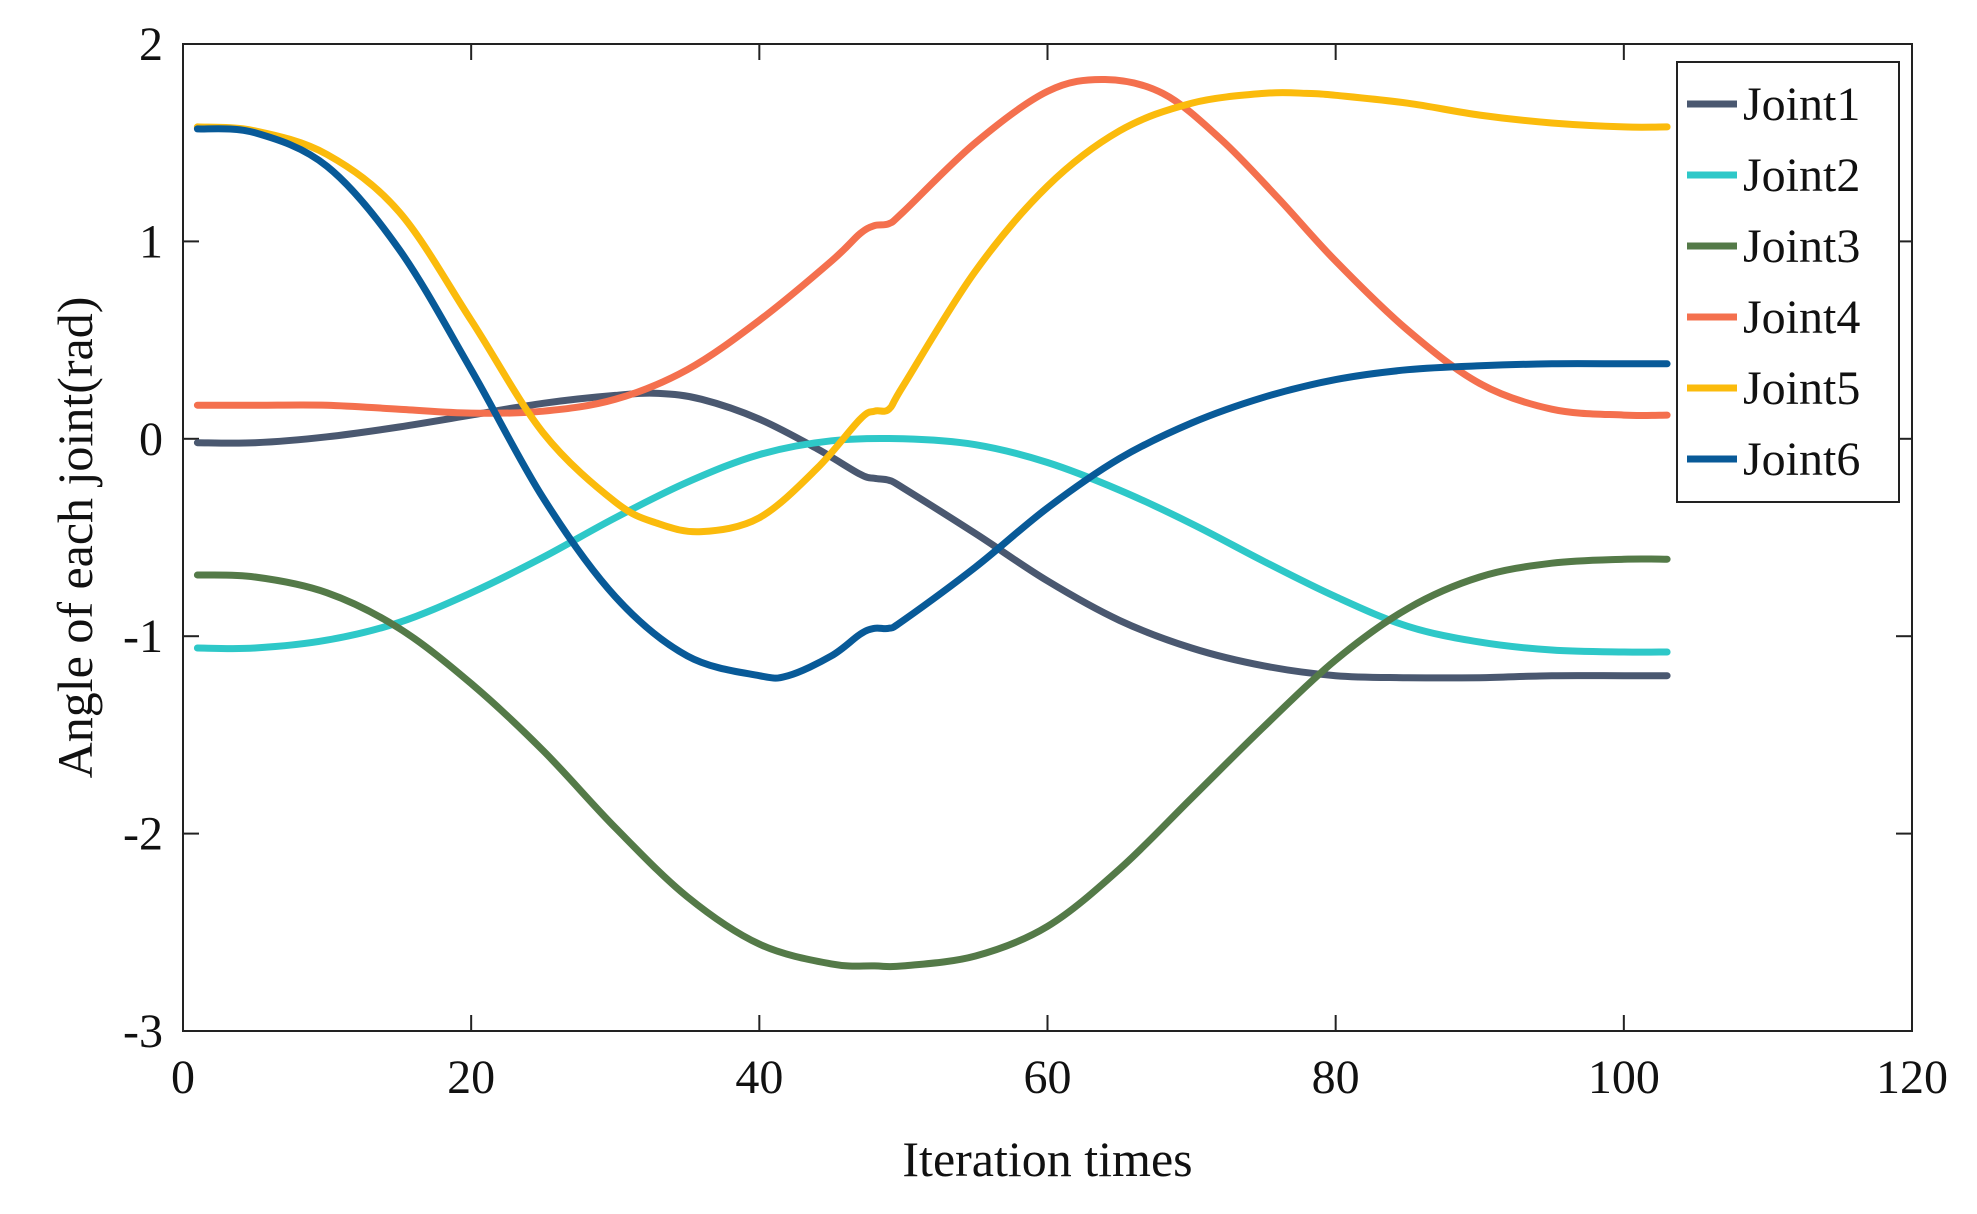  I want to click on chart-legend: Joint1 Joint2 Joint3 Joint4 Joint5 Joint6, so click(1788, 282).